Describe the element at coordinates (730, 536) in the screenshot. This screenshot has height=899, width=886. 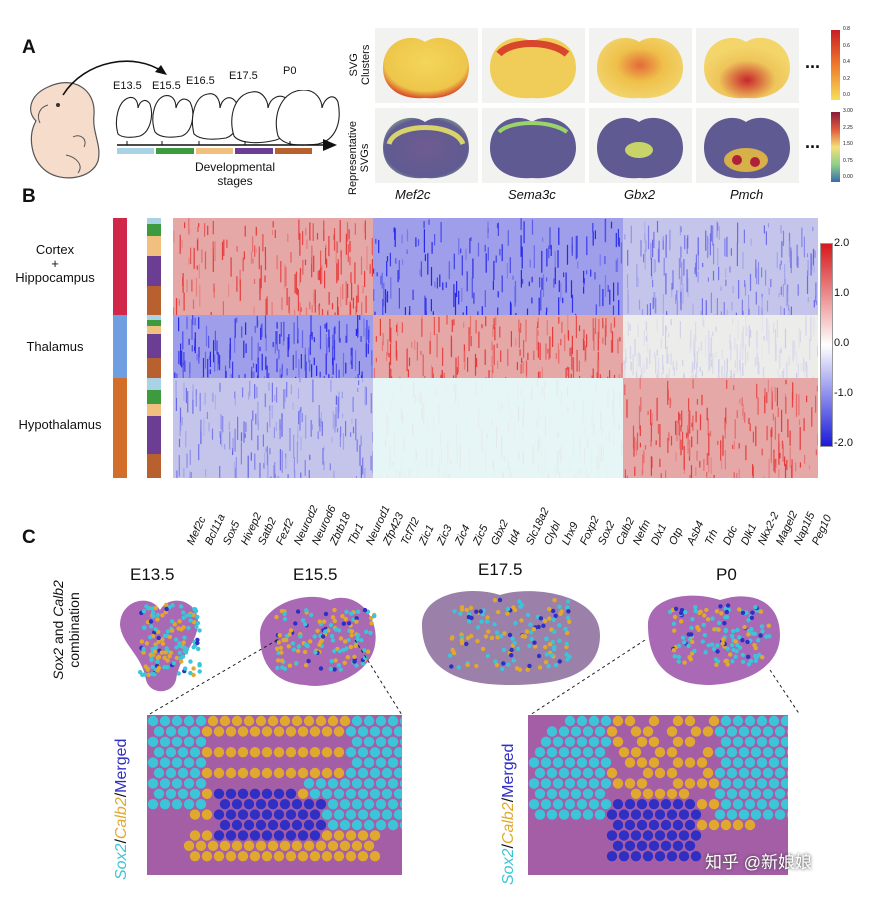
I see `heatmap-gene-label: Ddc` at that location.